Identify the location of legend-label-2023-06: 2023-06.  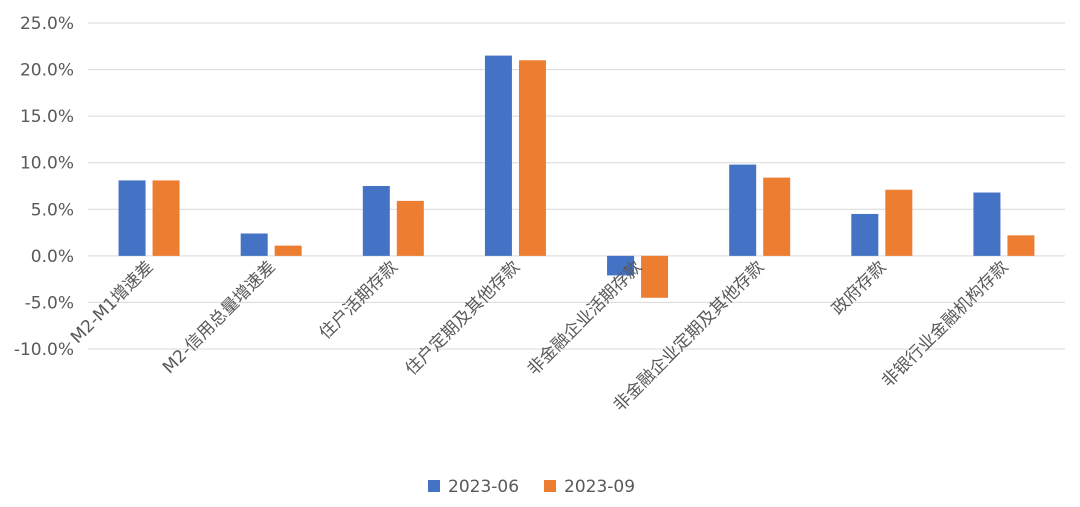
(483, 487).